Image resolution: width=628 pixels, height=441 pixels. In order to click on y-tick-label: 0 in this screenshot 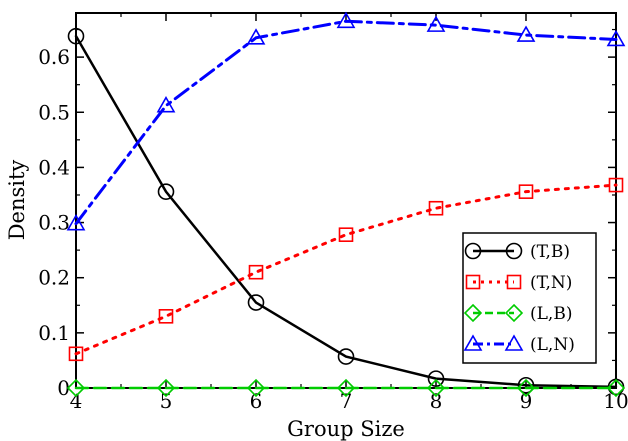, I will do `click(63, 388)`.